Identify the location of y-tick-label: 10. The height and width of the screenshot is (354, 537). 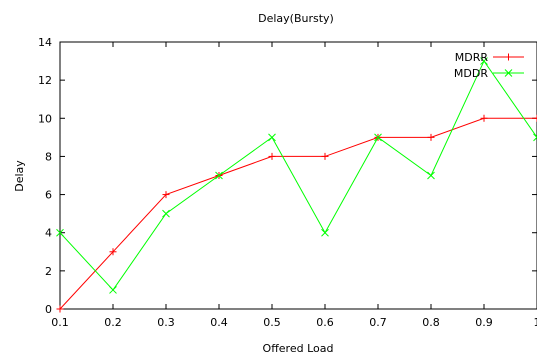
(45, 118).